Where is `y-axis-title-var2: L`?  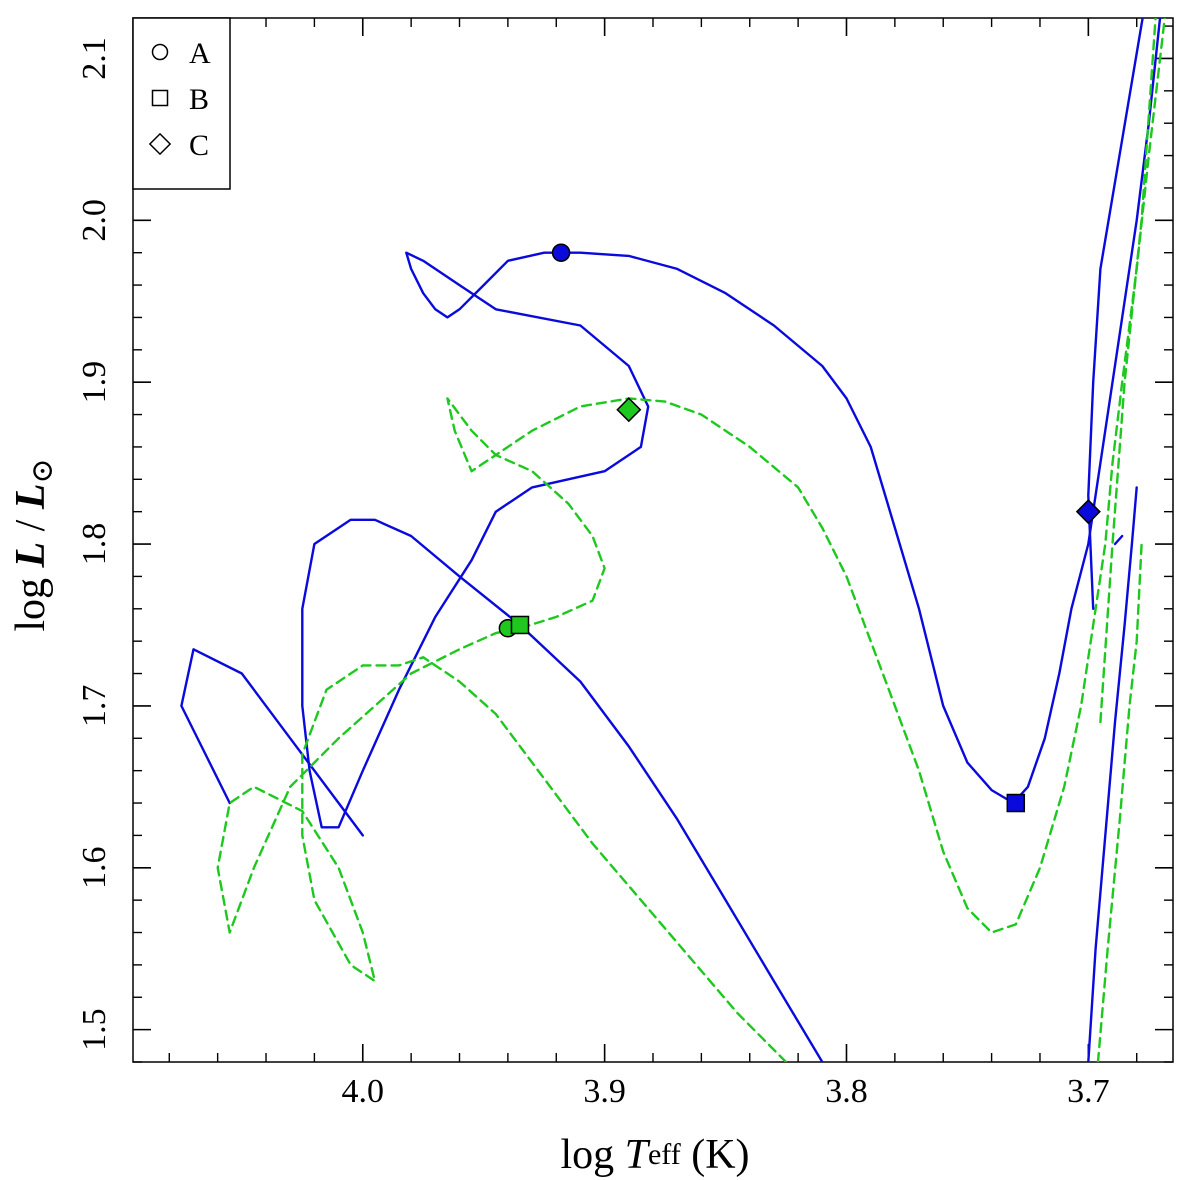 y-axis-title-var2: L is located at coordinates (31, 496).